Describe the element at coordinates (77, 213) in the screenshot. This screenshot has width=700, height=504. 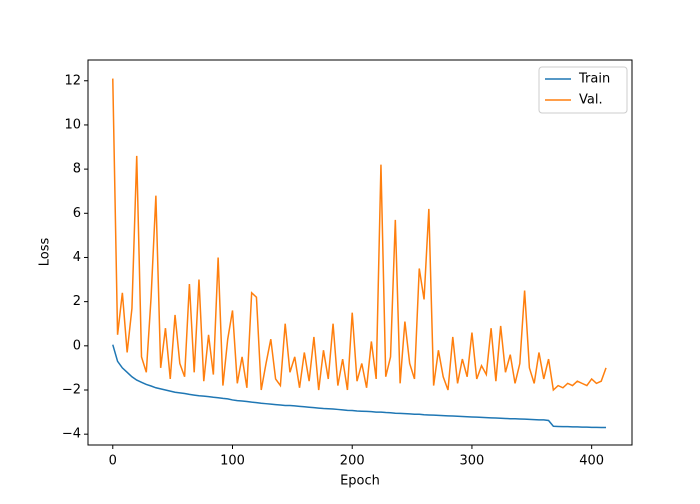
I see `y-tick-label: 6` at that location.